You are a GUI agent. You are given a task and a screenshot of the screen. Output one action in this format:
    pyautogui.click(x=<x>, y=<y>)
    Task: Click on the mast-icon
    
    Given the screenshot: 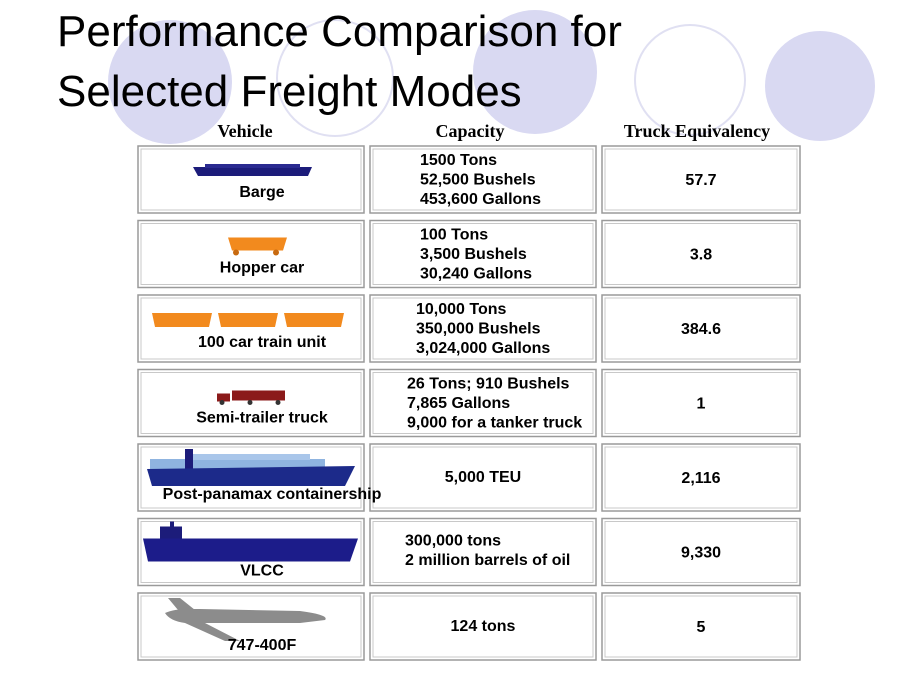 What is the action you would take?
    pyautogui.click(x=172, y=525)
    